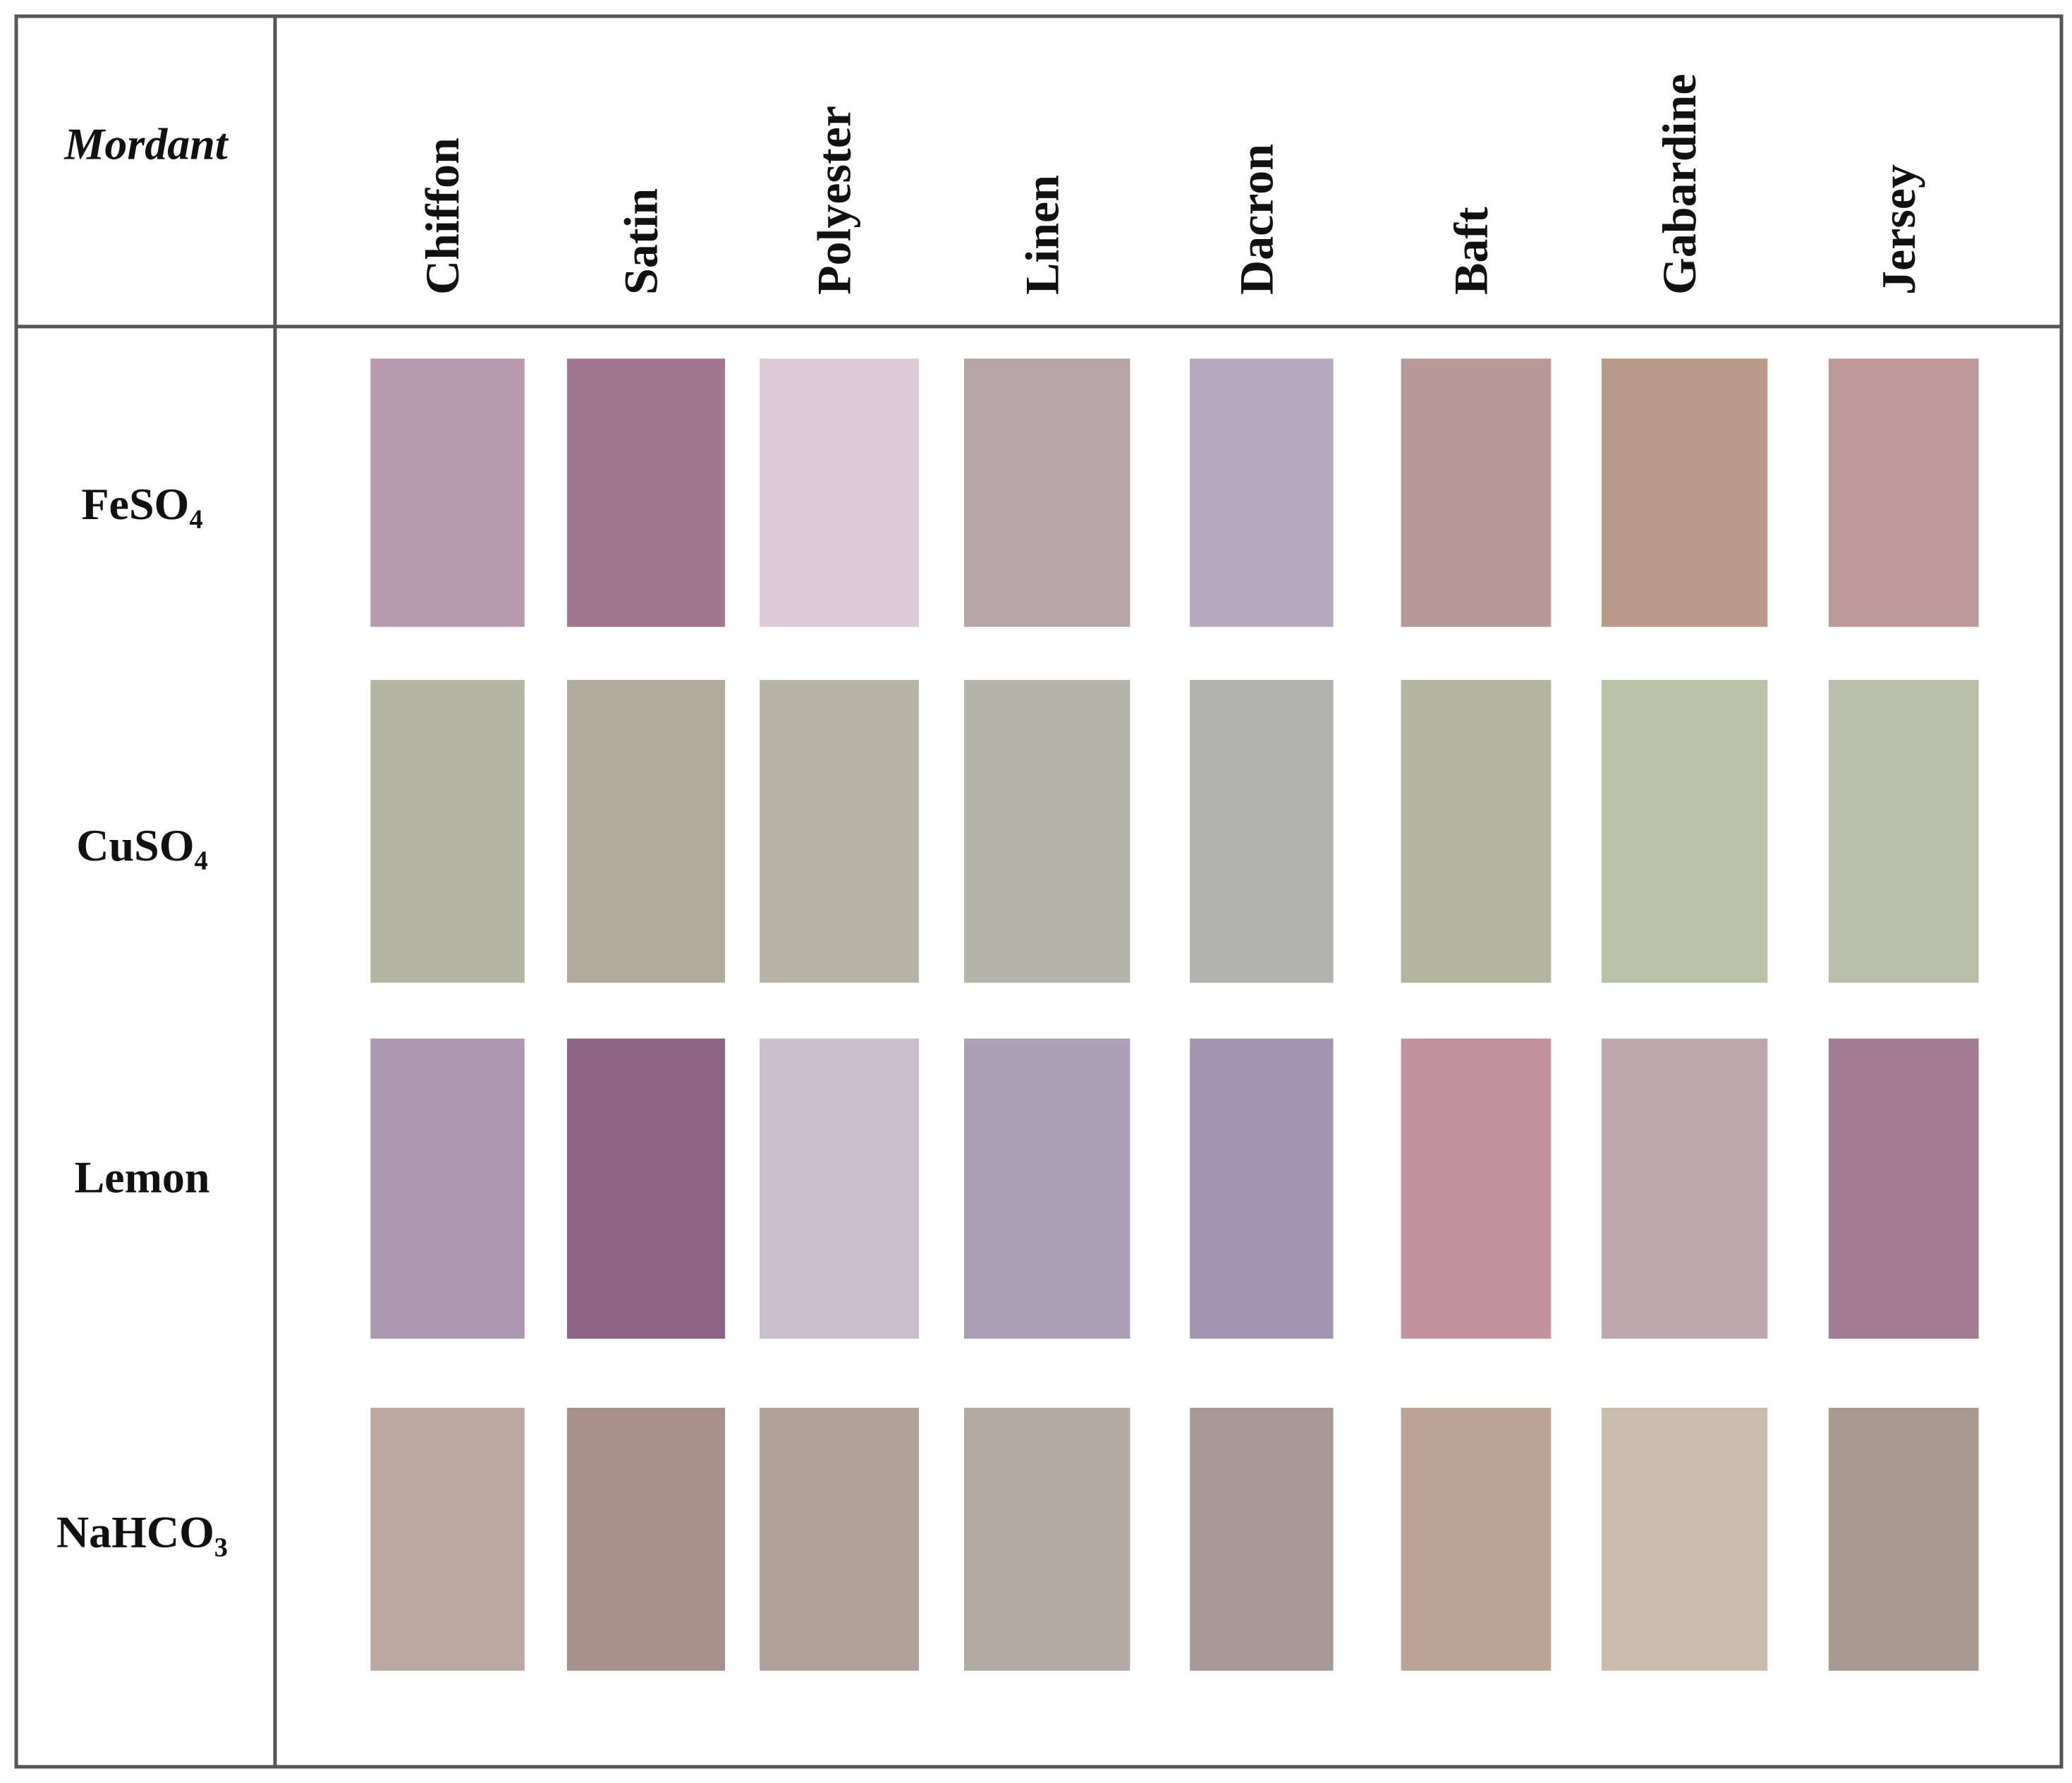 This screenshot has width=2072, height=1783. What do you see at coordinates (1679, 184) in the screenshot?
I see `column-header: Gabardine` at bounding box center [1679, 184].